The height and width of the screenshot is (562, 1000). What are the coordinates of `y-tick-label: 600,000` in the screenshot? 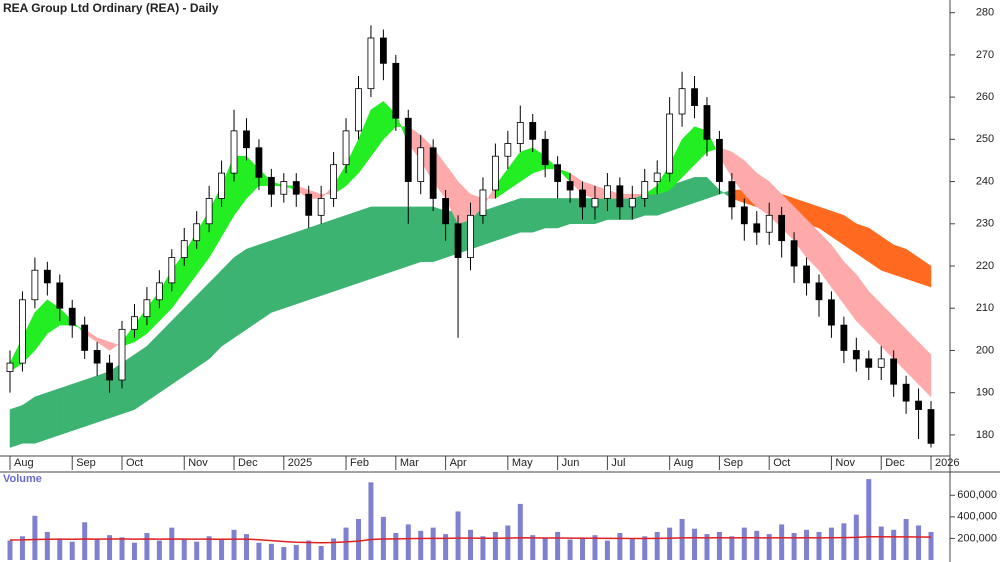 It's located at (977, 495).